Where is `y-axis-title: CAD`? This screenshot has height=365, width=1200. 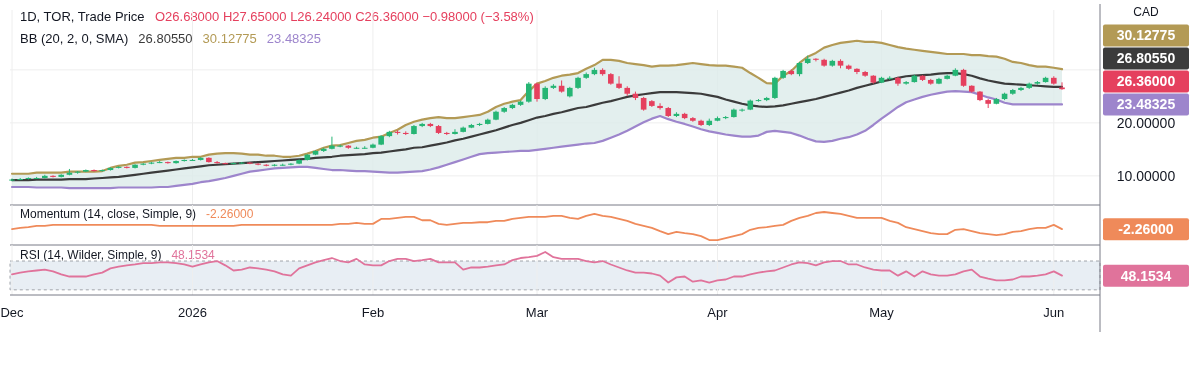 y-axis-title: CAD is located at coordinates (1146, 12).